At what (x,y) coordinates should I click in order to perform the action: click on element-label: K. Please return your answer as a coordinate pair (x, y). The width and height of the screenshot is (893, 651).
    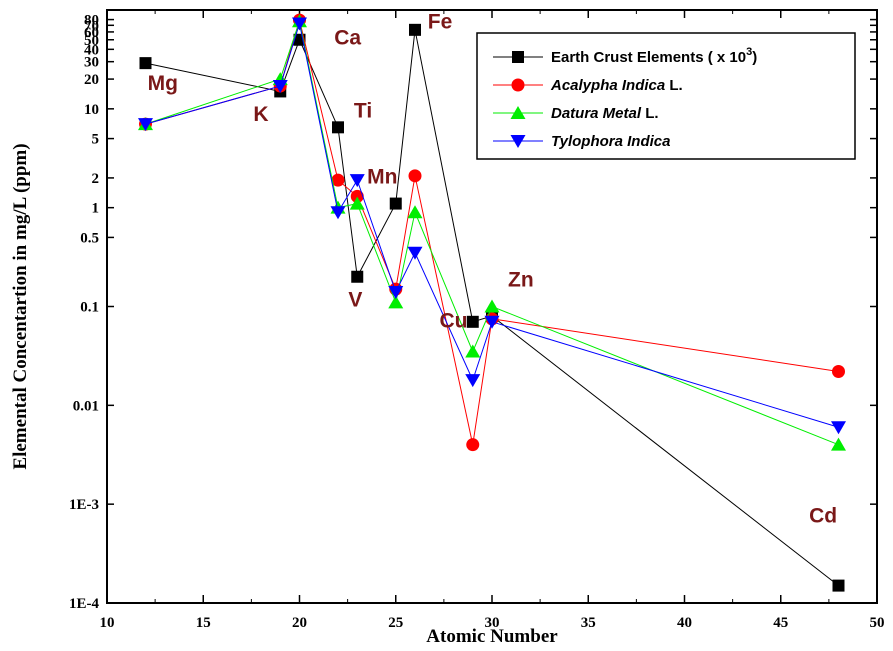
    Looking at the image, I should click on (260, 114).